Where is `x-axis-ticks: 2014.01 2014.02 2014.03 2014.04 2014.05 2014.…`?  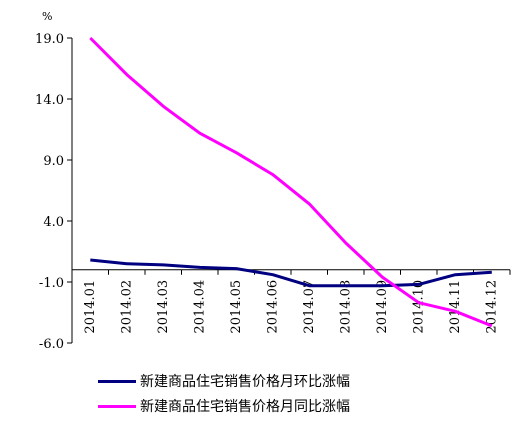 x-axis-ticks: 2014.01 2014.02 2014.03 2014.04 2014.05 2014.… is located at coordinates (291, 301).